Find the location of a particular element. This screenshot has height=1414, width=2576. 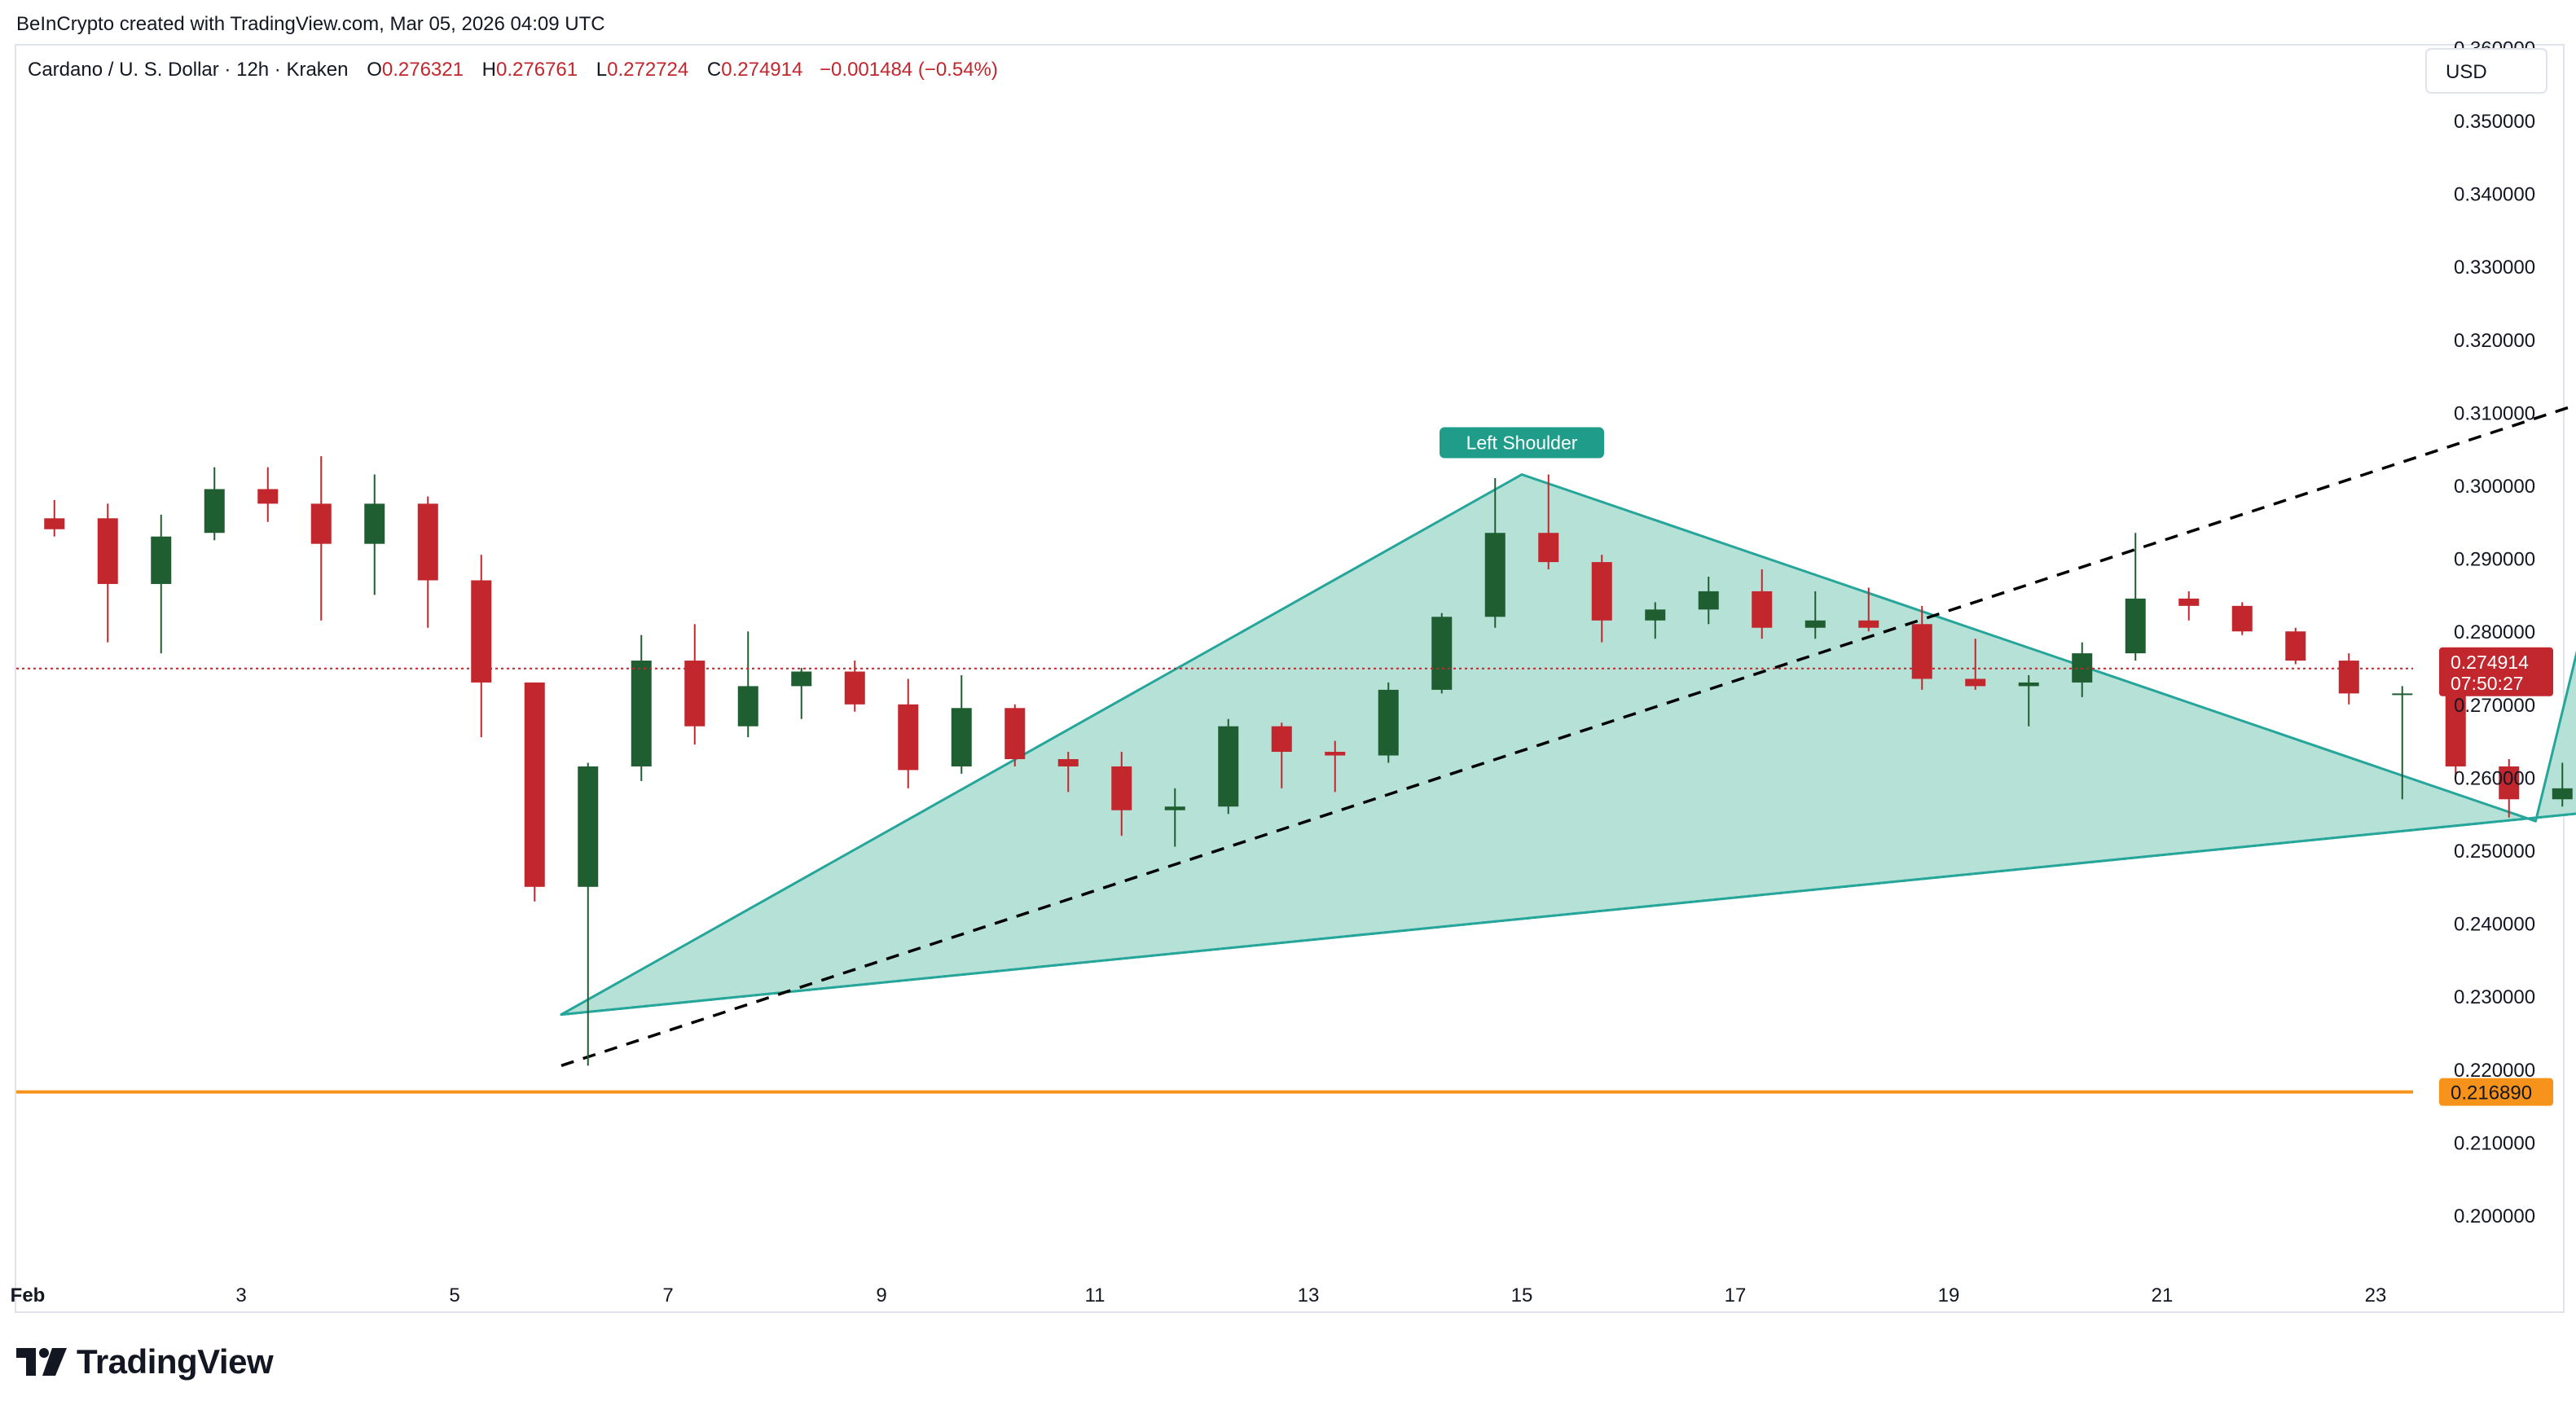

price-tick-label: 0.210000 is located at coordinates (2494, 1143).